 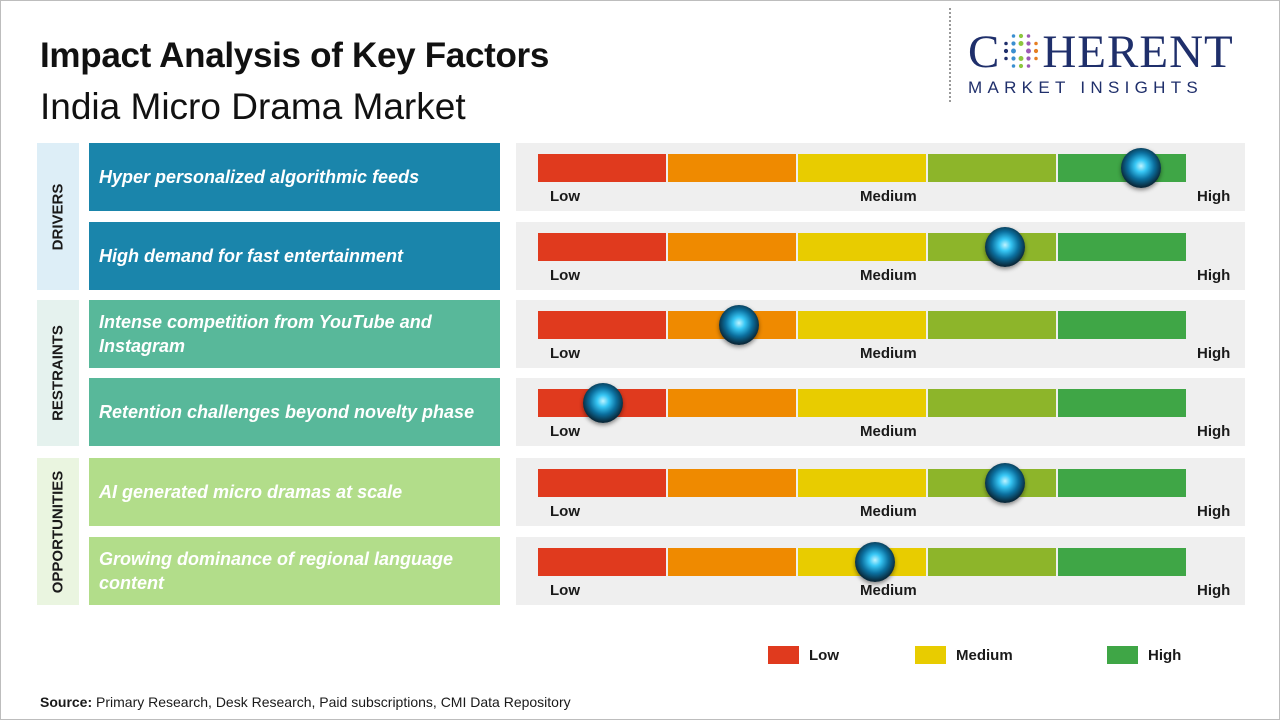 What do you see at coordinates (1144, 655) in the screenshot?
I see `legend-high: High` at bounding box center [1144, 655].